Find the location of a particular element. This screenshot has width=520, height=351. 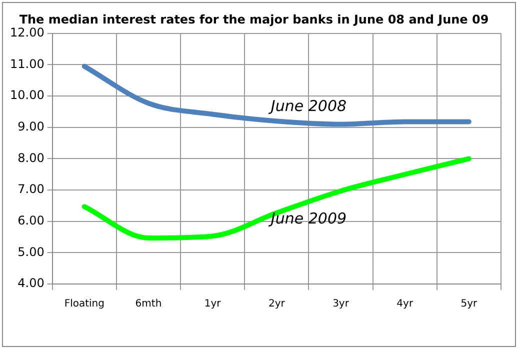

x-tick-label: 2yr is located at coordinates (277, 304).